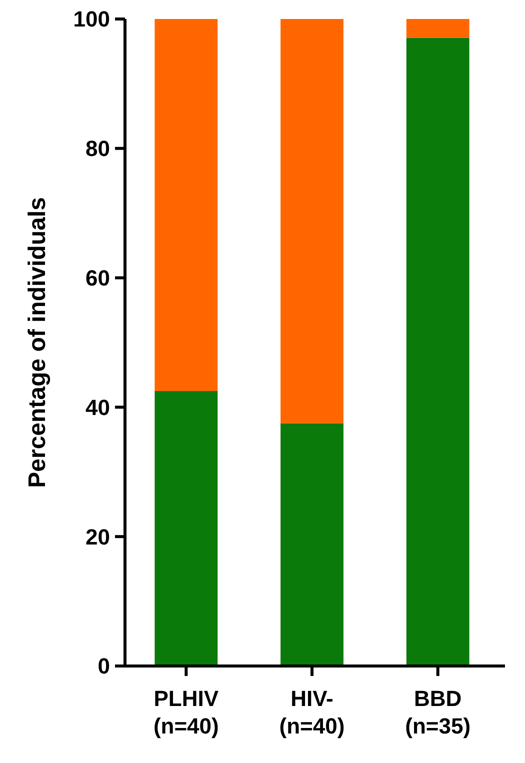  What do you see at coordinates (37, 342) in the screenshot?
I see `y-axis-title: Percentage of individuals` at bounding box center [37, 342].